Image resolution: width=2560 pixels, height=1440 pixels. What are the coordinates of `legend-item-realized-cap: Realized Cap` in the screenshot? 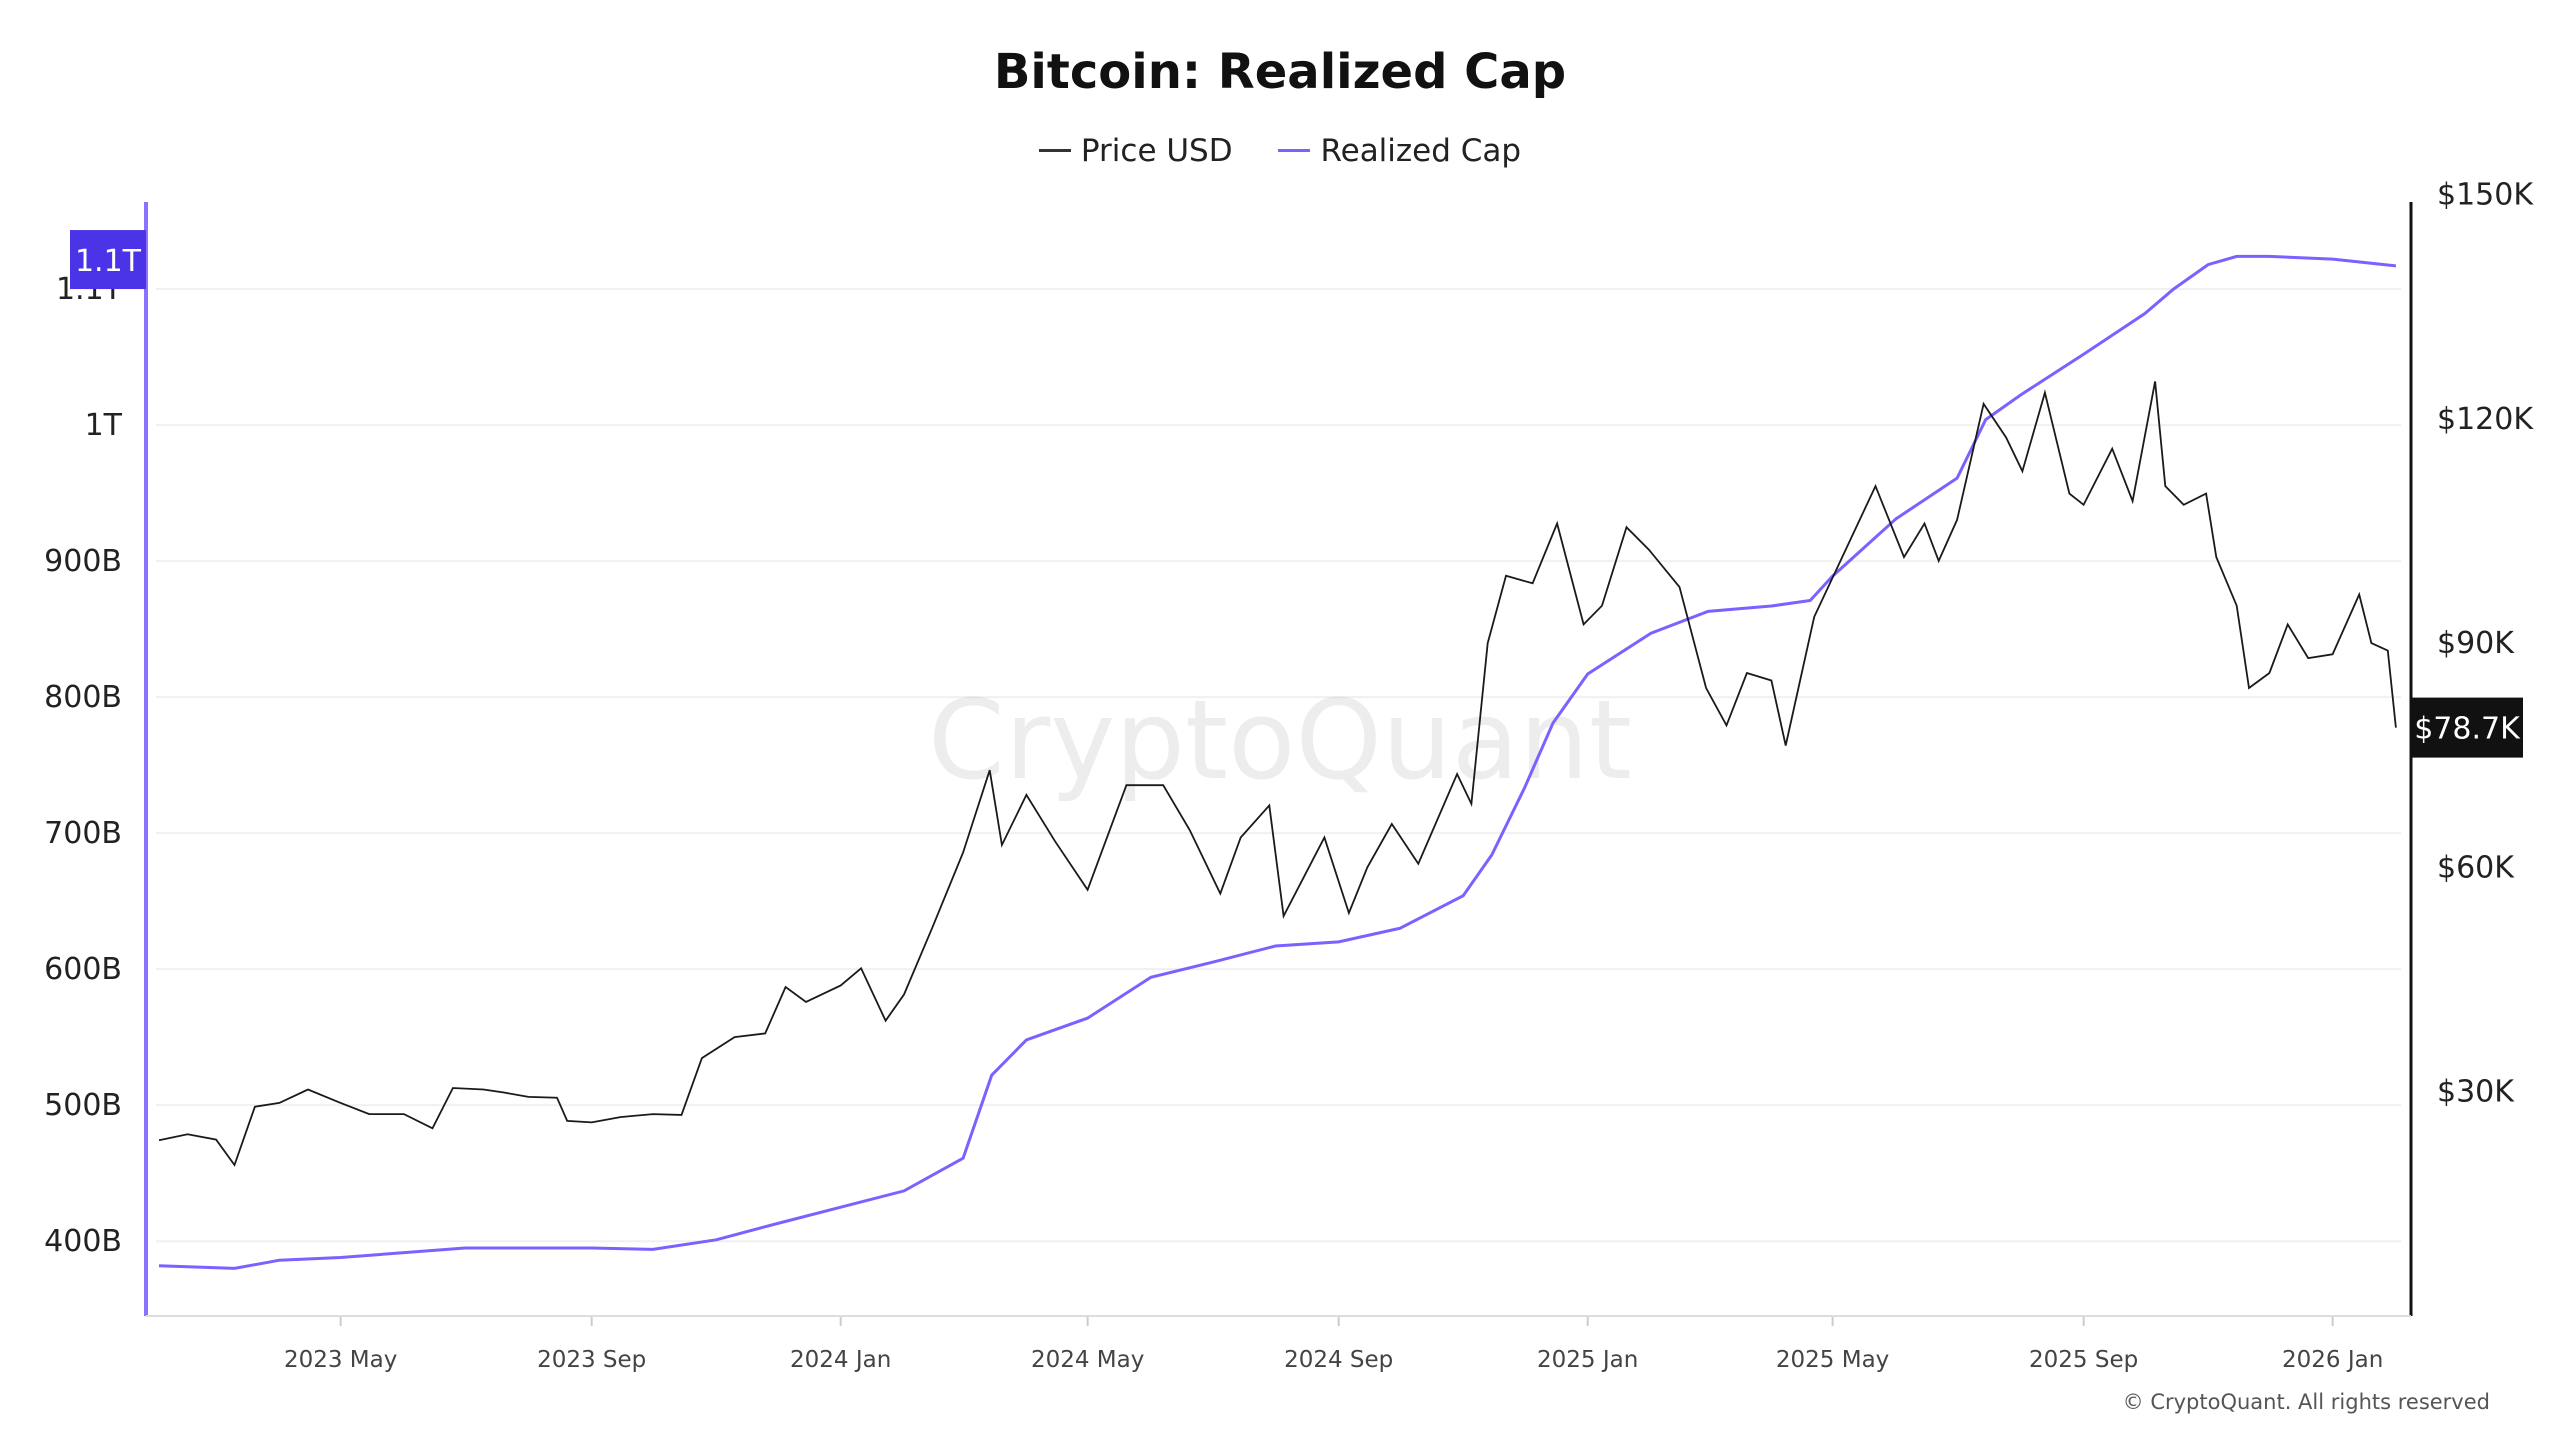 It's located at (1399, 151).